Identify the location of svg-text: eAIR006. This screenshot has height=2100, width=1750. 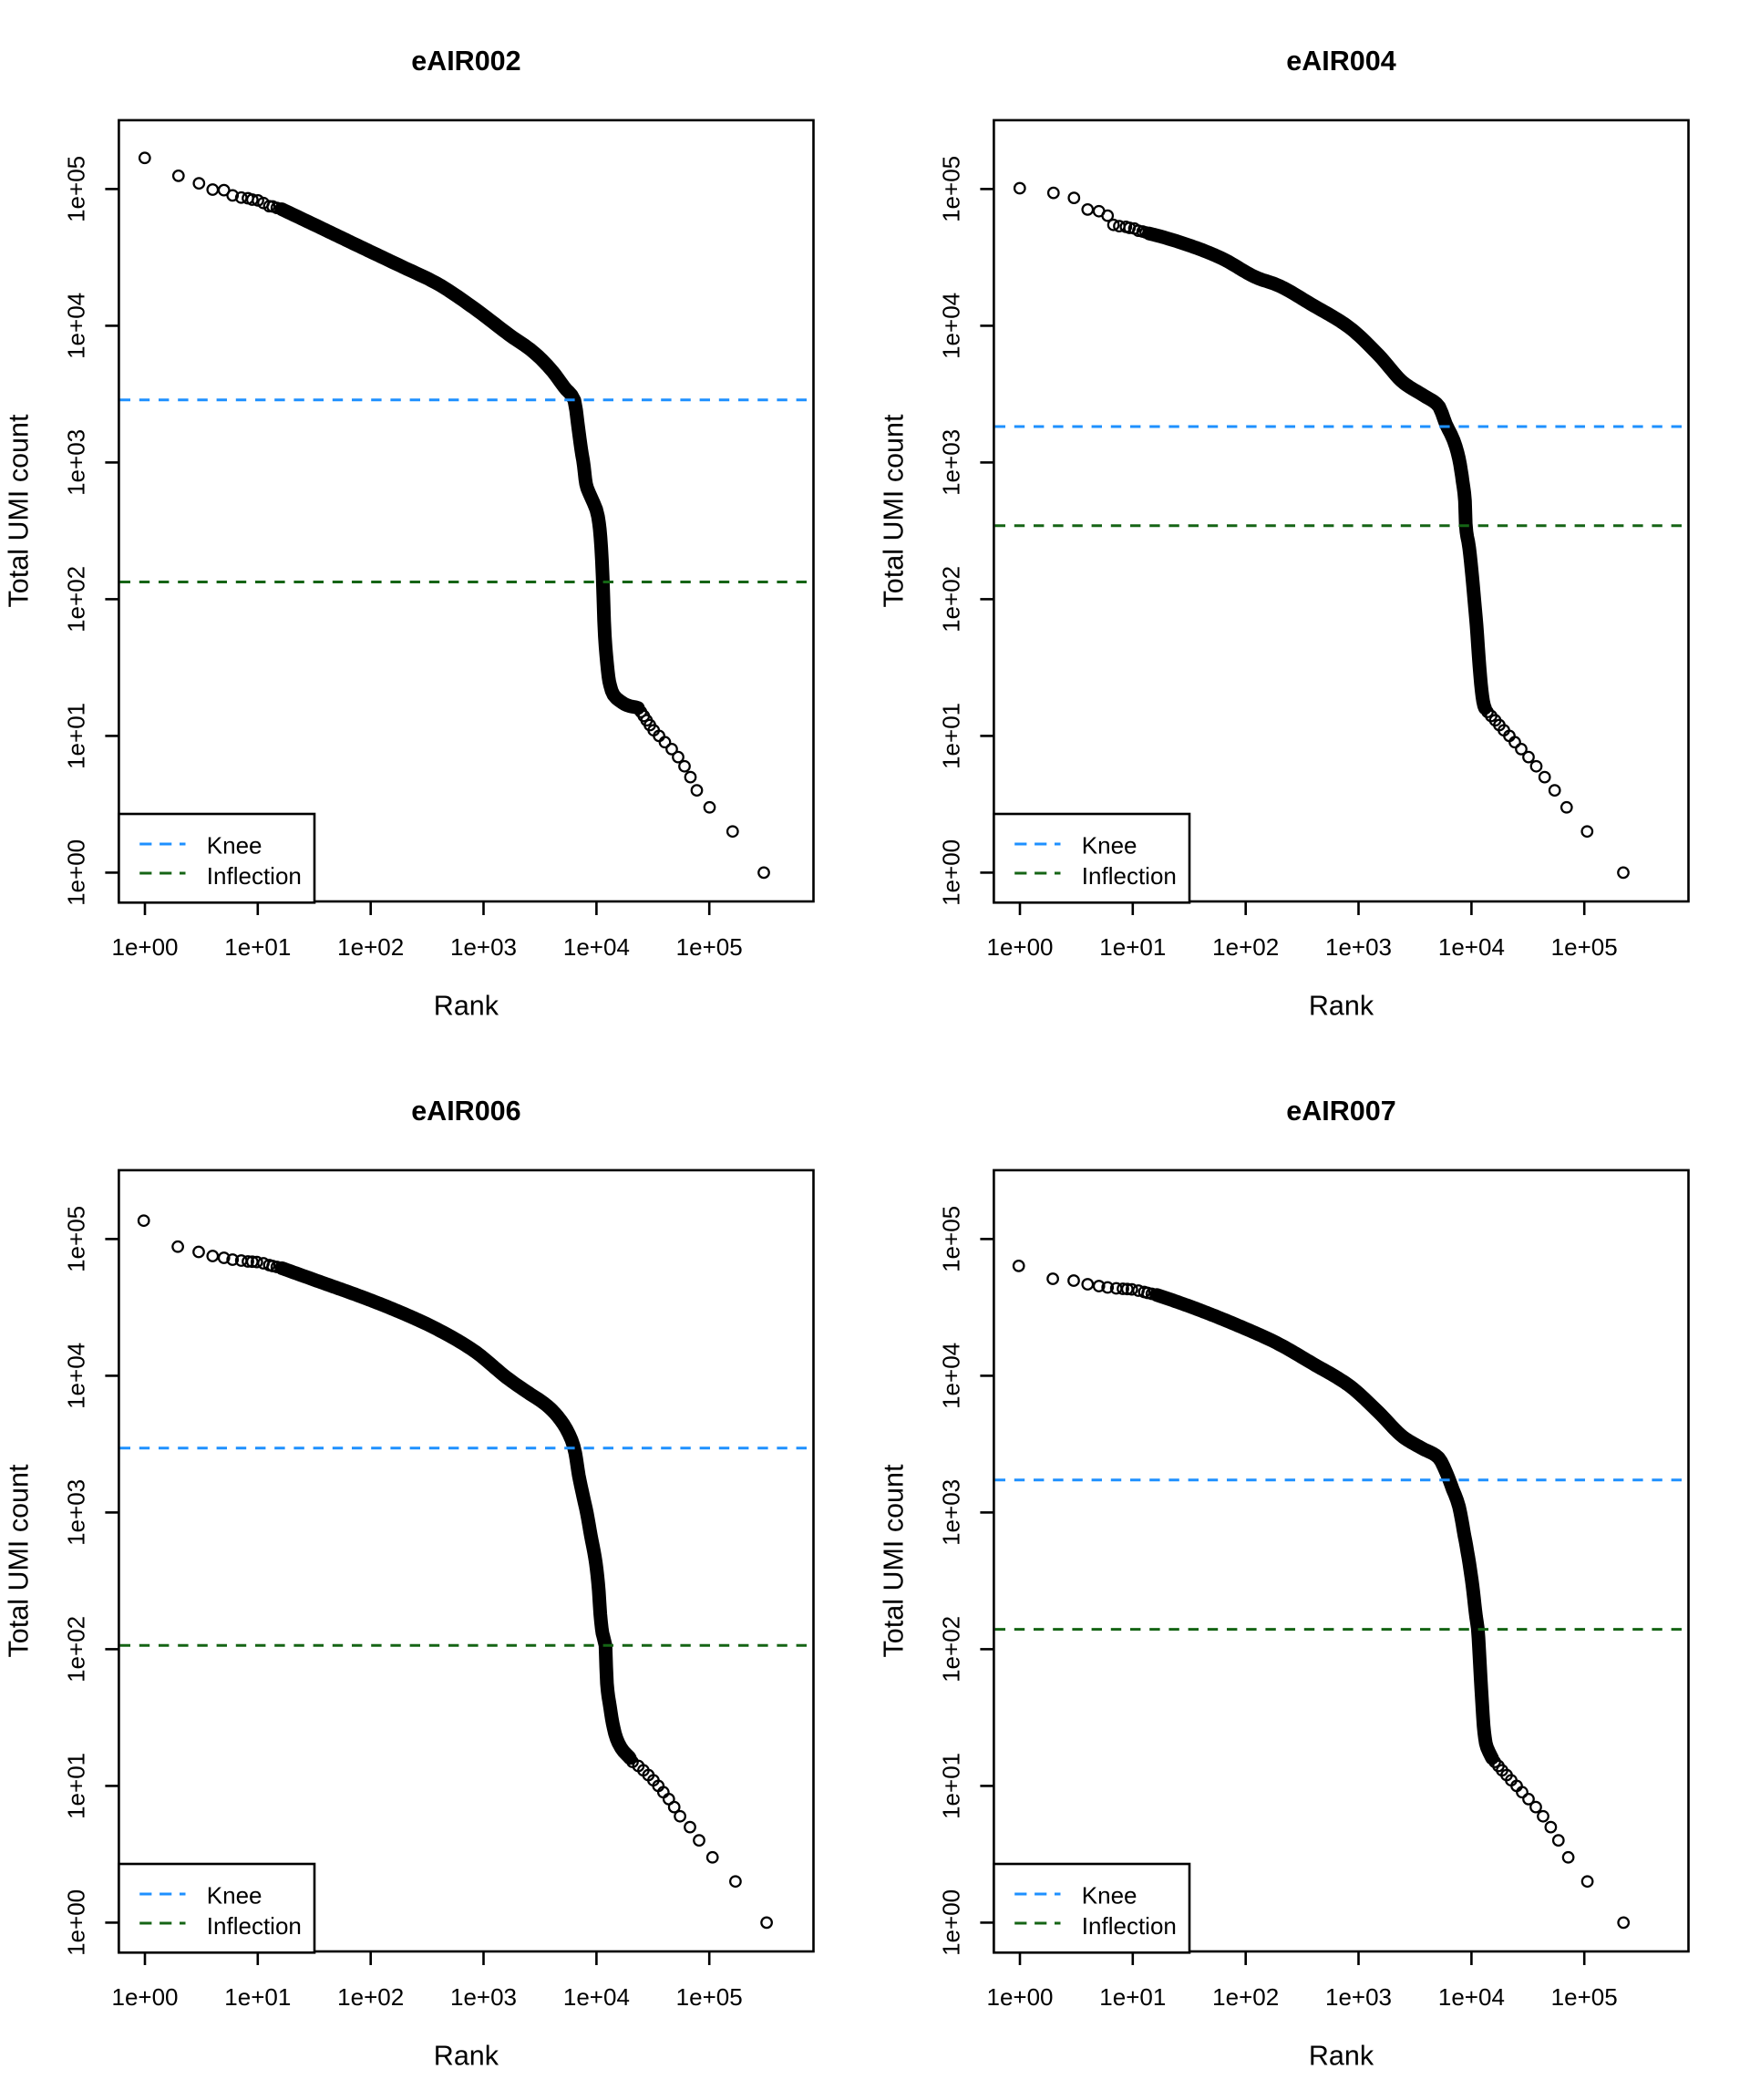
(466, 1111).